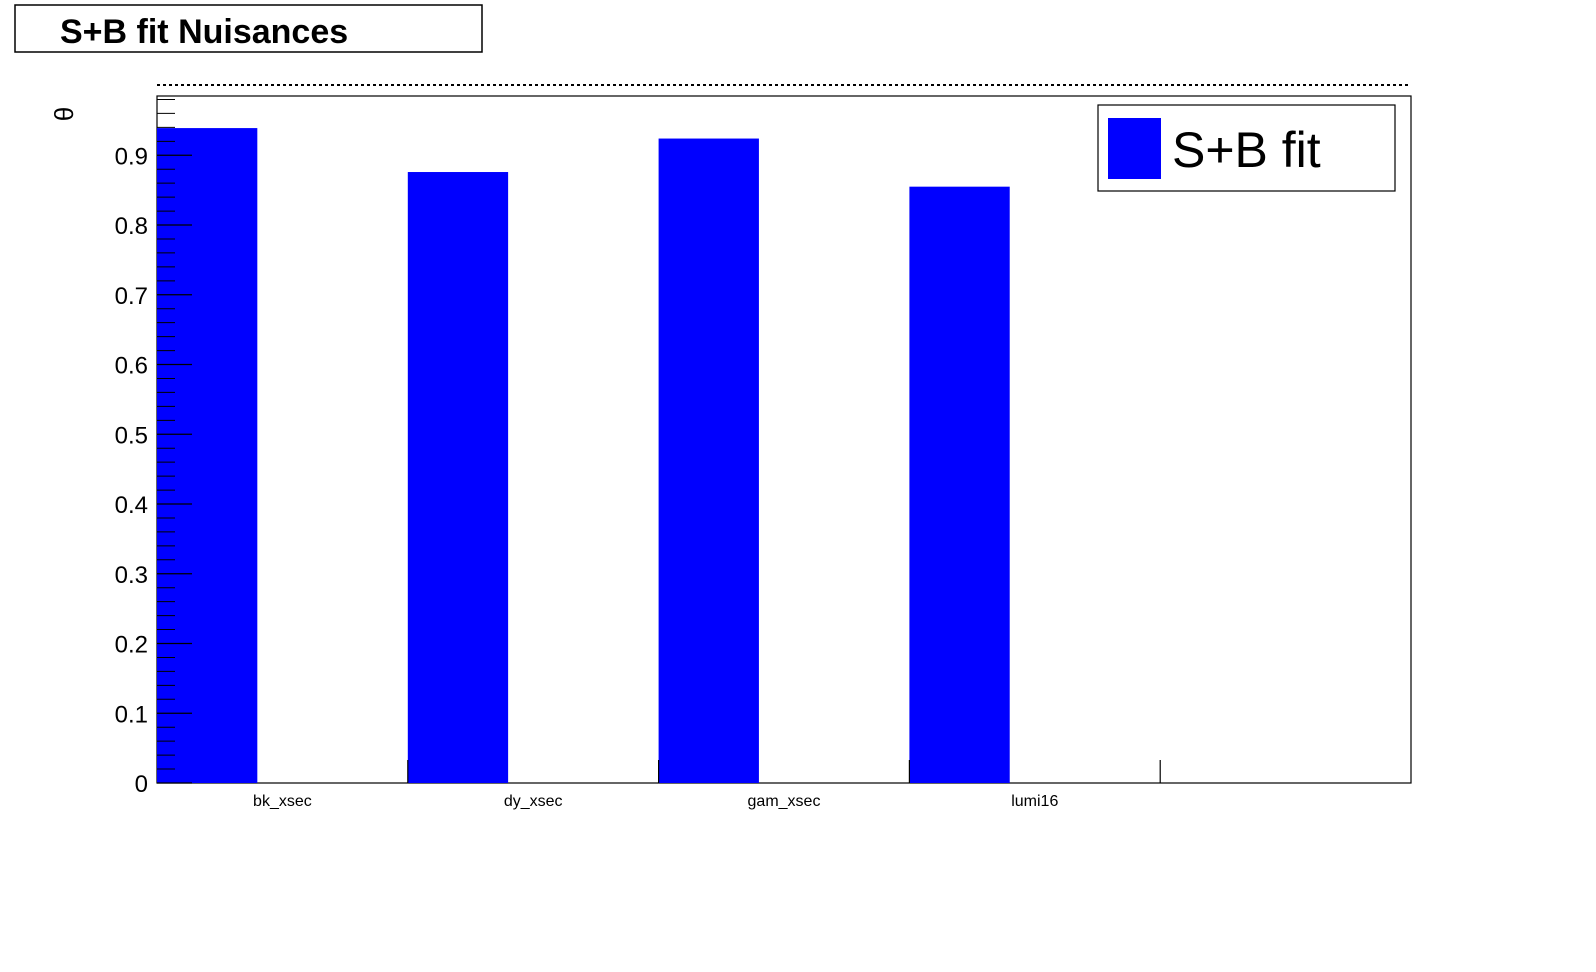 The height and width of the screenshot is (972, 1596). Describe the element at coordinates (64, 114) in the screenshot. I see `y-axis-label: θ` at that location.